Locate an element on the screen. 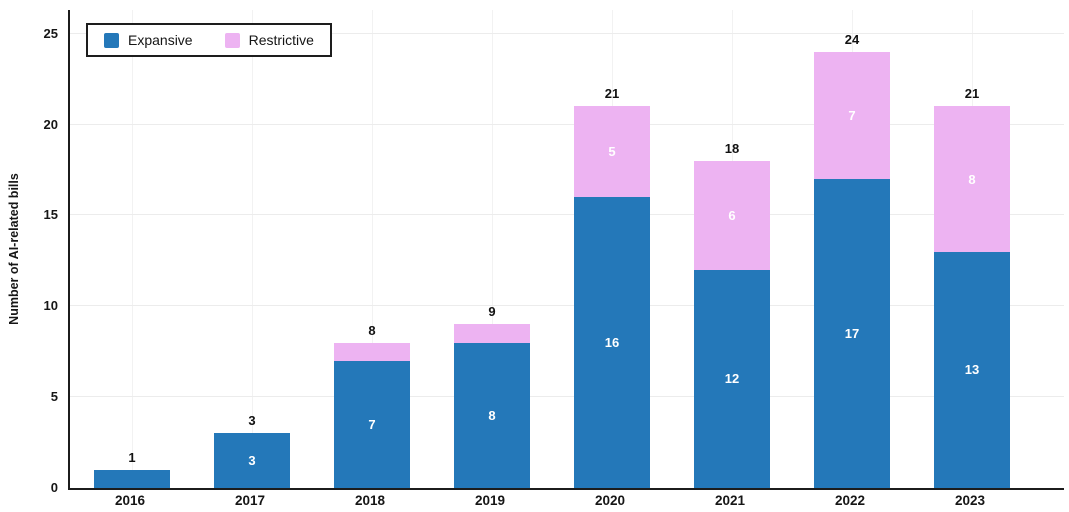 Image resolution: width=1069 pixels, height=512 pixels. bar-segment-restrictive-2021: 6 is located at coordinates (732, 215).